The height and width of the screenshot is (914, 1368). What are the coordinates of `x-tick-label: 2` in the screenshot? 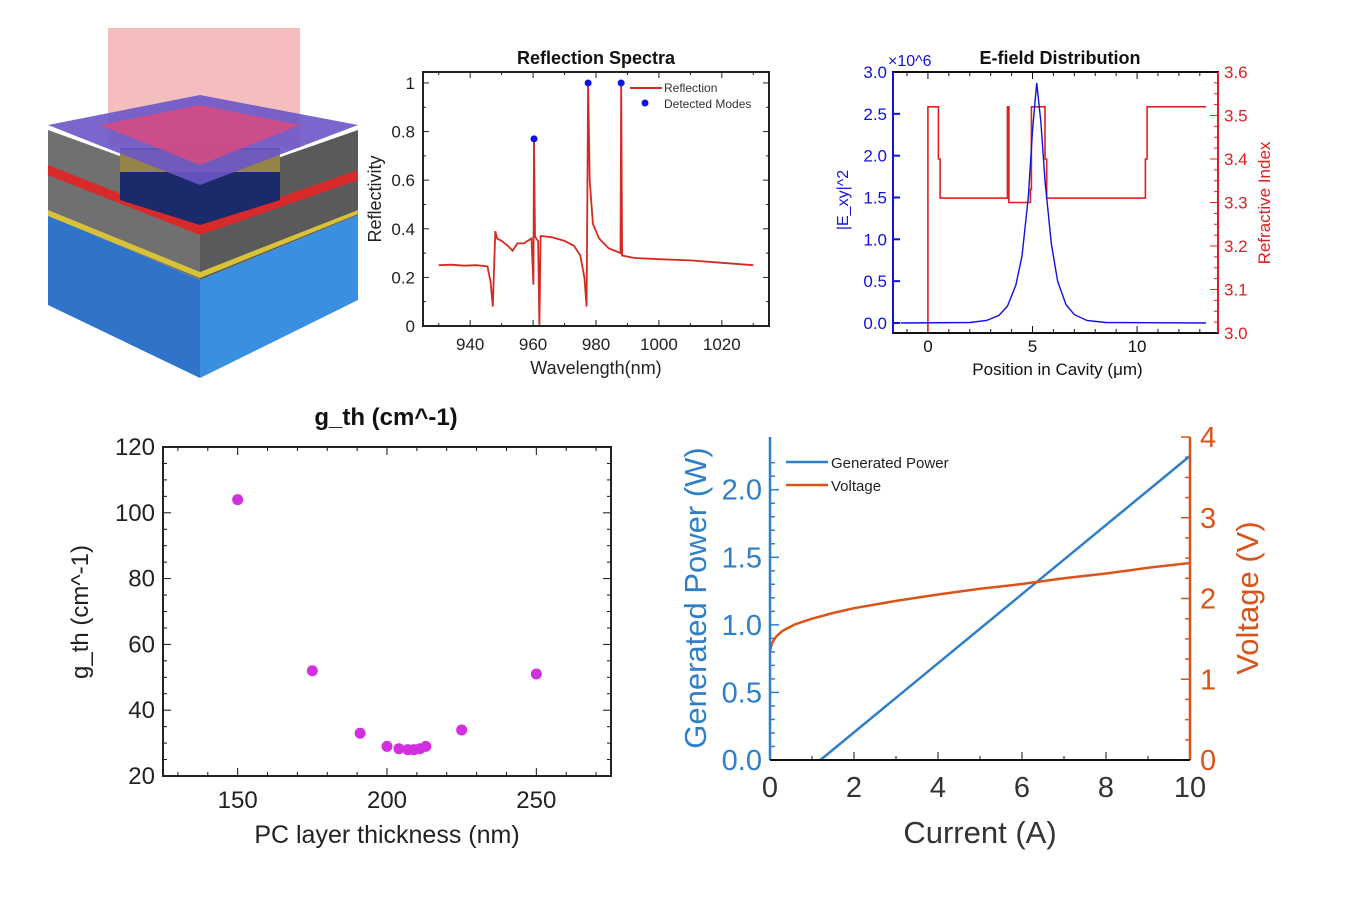 It's located at (854, 788).